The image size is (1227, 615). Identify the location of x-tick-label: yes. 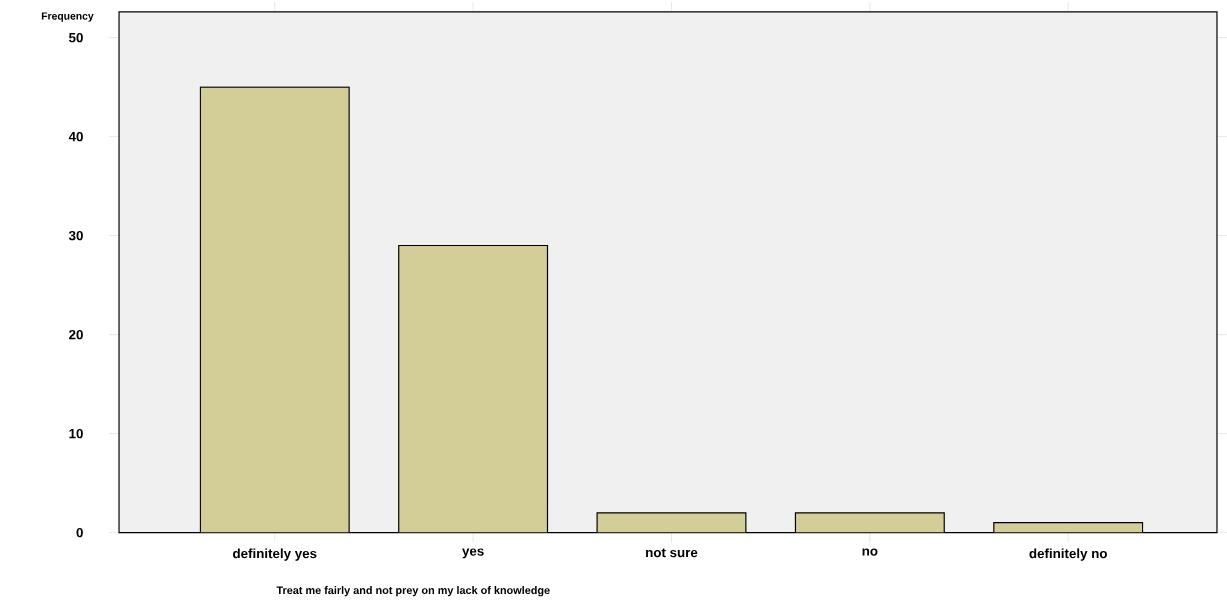
(473, 553).